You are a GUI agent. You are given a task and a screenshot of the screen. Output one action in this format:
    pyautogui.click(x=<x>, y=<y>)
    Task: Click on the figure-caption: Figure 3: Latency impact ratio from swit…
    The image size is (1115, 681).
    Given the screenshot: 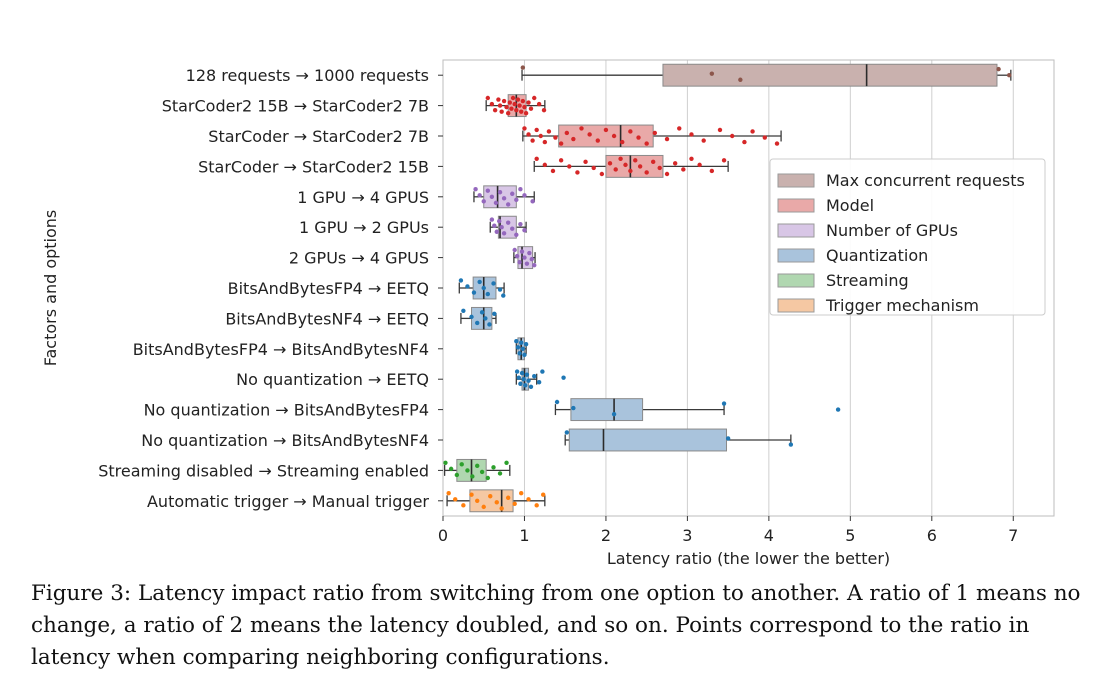 What is the action you would take?
    pyautogui.click(x=556, y=625)
    